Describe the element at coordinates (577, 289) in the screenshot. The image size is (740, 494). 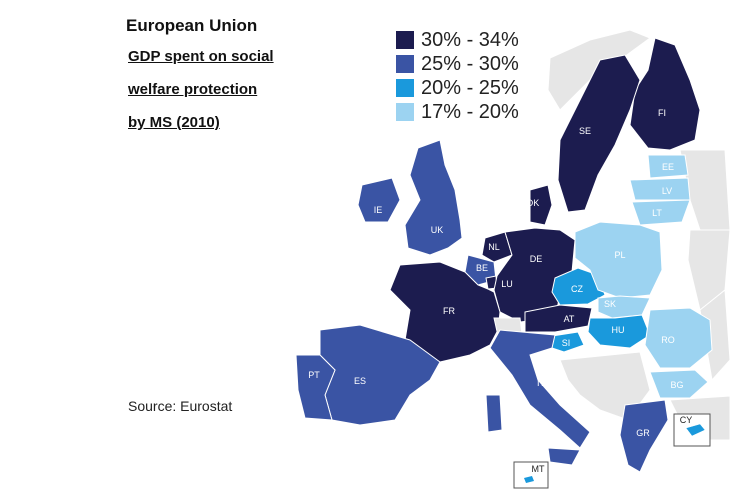
I see `label-cz: CZ` at that location.